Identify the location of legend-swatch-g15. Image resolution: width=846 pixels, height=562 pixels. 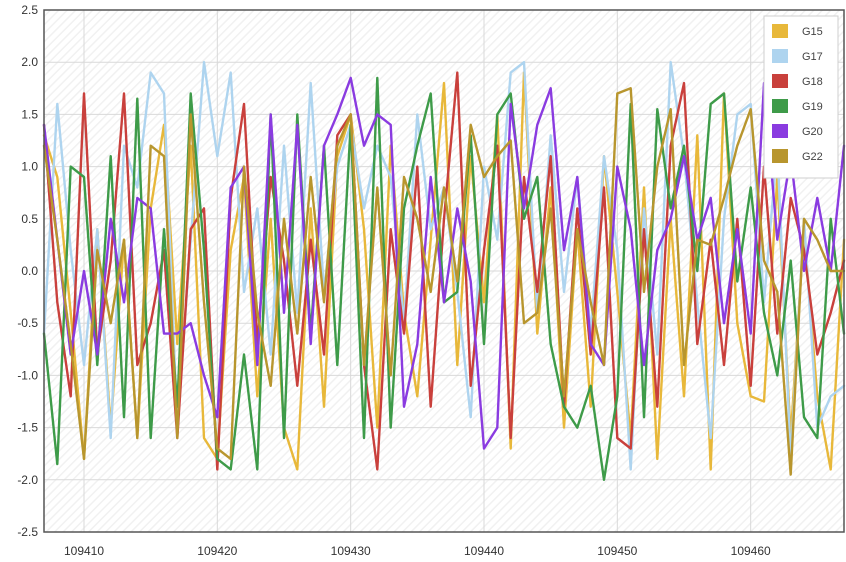
(780, 31).